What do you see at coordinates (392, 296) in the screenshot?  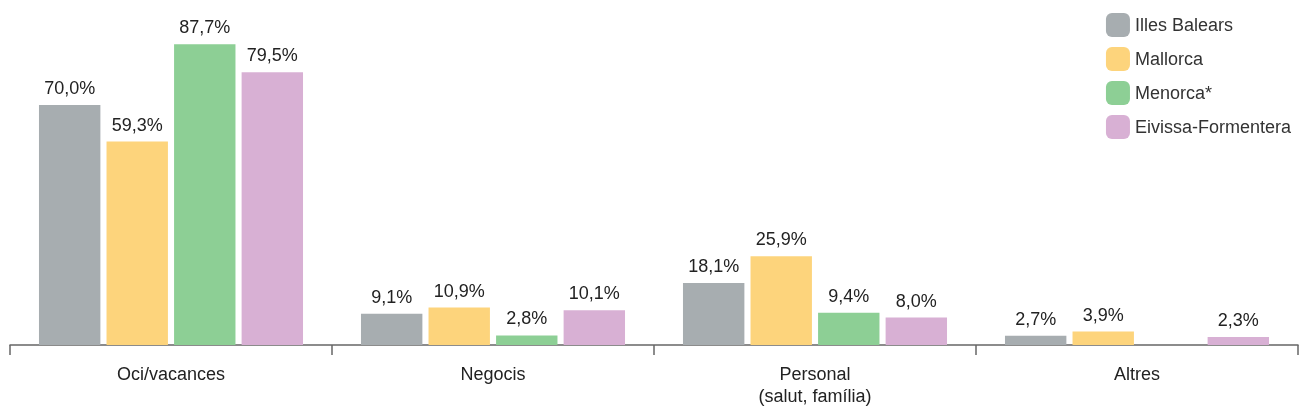 I see `data-label: 9,1%` at bounding box center [392, 296].